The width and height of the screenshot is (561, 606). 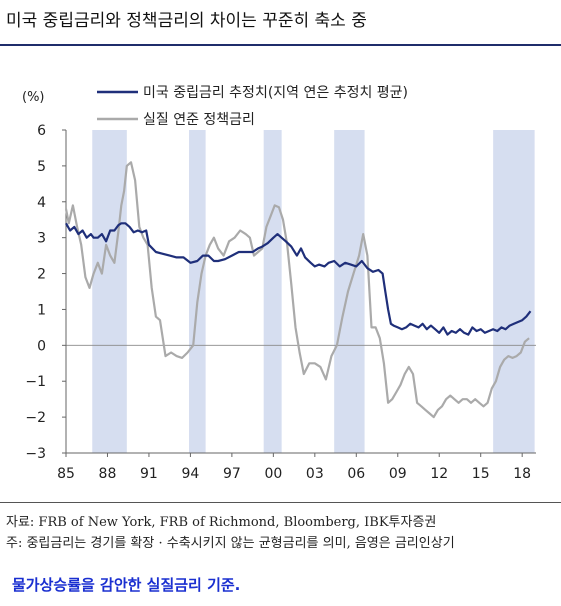 What do you see at coordinates (41, 239) in the screenshot?
I see `y-tick-label: 3` at bounding box center [41, 239].